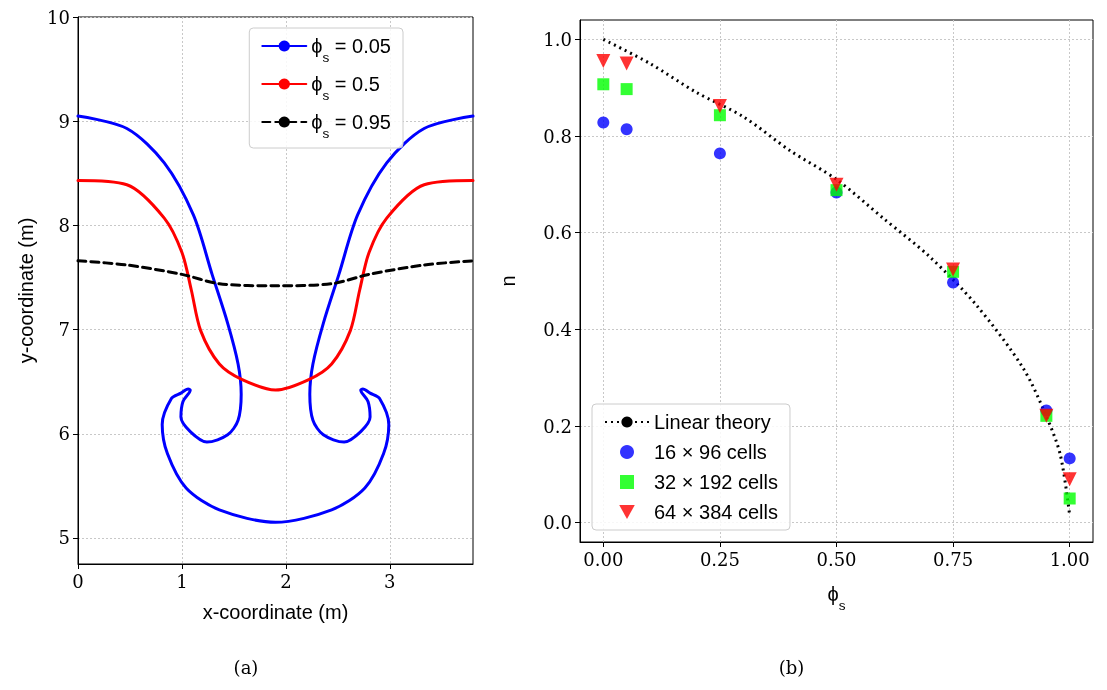 This screenshot has height=690, width=1107. What do you see at coordinates (716, 512) in the screenshot?
I see `legend-label: 64 × 384 cells` at bounding box center [716, 512].